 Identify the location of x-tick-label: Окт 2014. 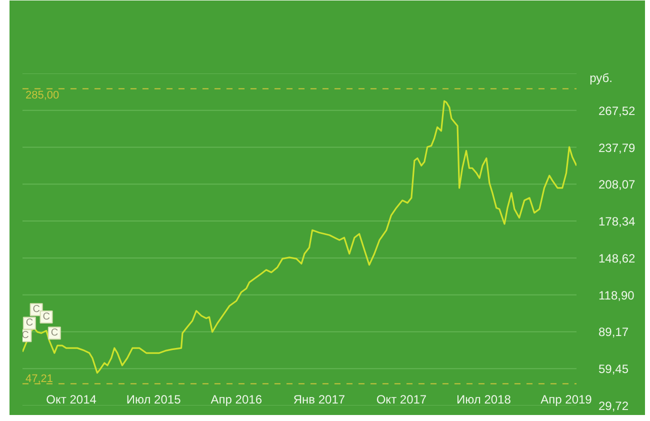
(71, 399).